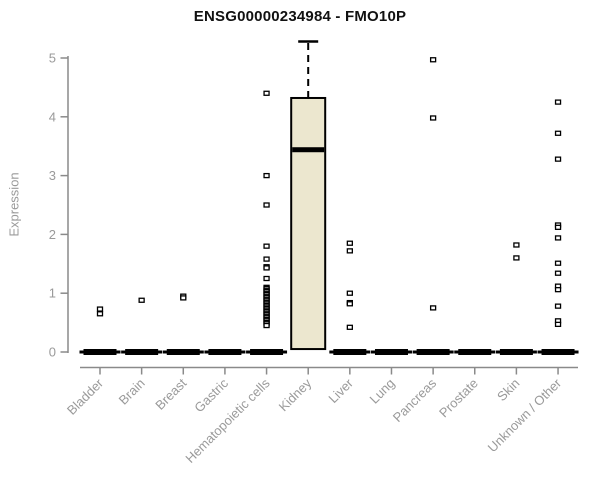  Describe the element at coordinates (132, 392) in the screenshot. I see `x-category-label-brain: Brain` at that location.